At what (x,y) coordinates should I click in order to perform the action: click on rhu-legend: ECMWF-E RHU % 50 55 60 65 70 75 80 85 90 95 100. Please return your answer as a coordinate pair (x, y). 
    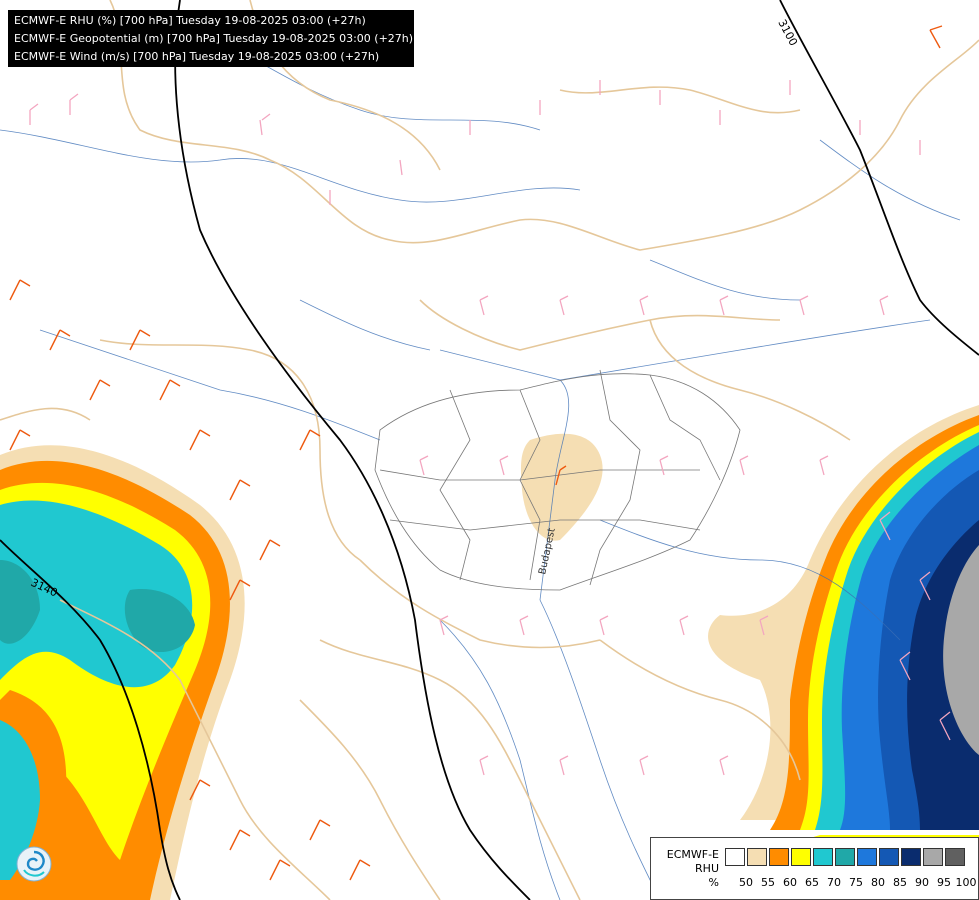
    Looking at the image, I should click on (814, 868).